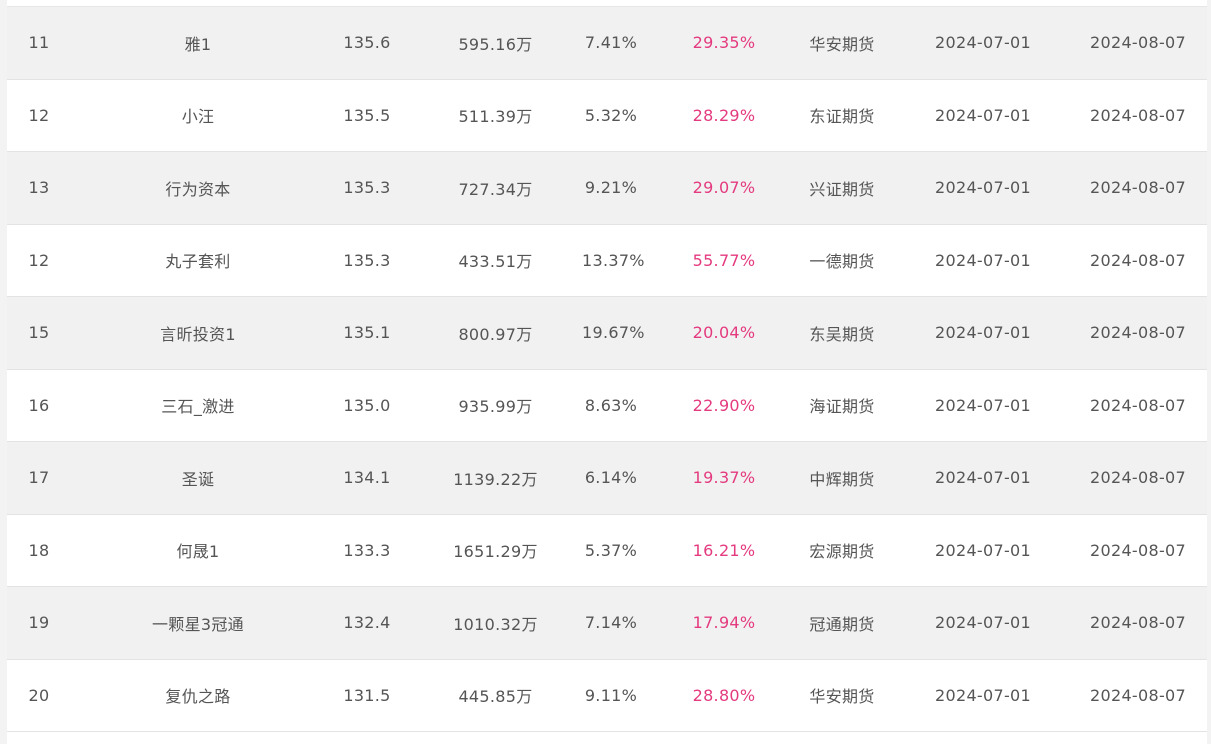 Image resolution: width=1211 pixels, height=744 pixels. What do you see at coordinates (3, 372) in the screenshot?
I see `page-left-gutter` at bounding box center [3, 372].